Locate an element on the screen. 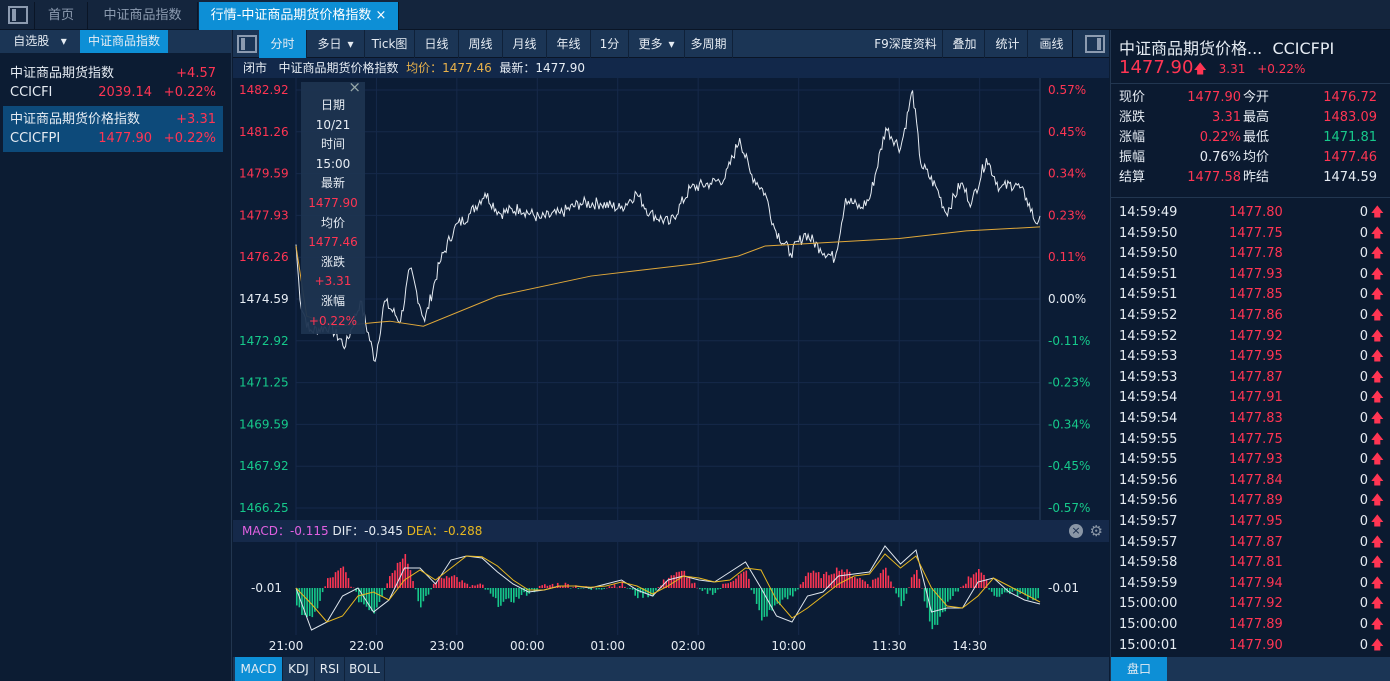  y-tick-right: 0.00% is located at coordinates (1067, 299).